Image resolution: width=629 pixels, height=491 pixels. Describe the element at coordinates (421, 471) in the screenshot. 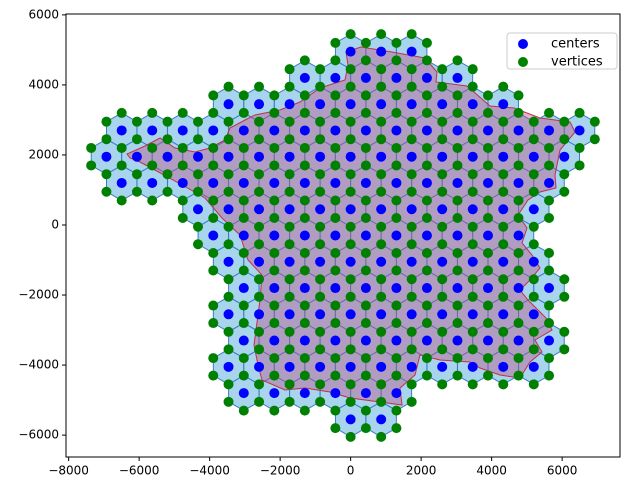

I see `x-tick-label: 2000` at that location.